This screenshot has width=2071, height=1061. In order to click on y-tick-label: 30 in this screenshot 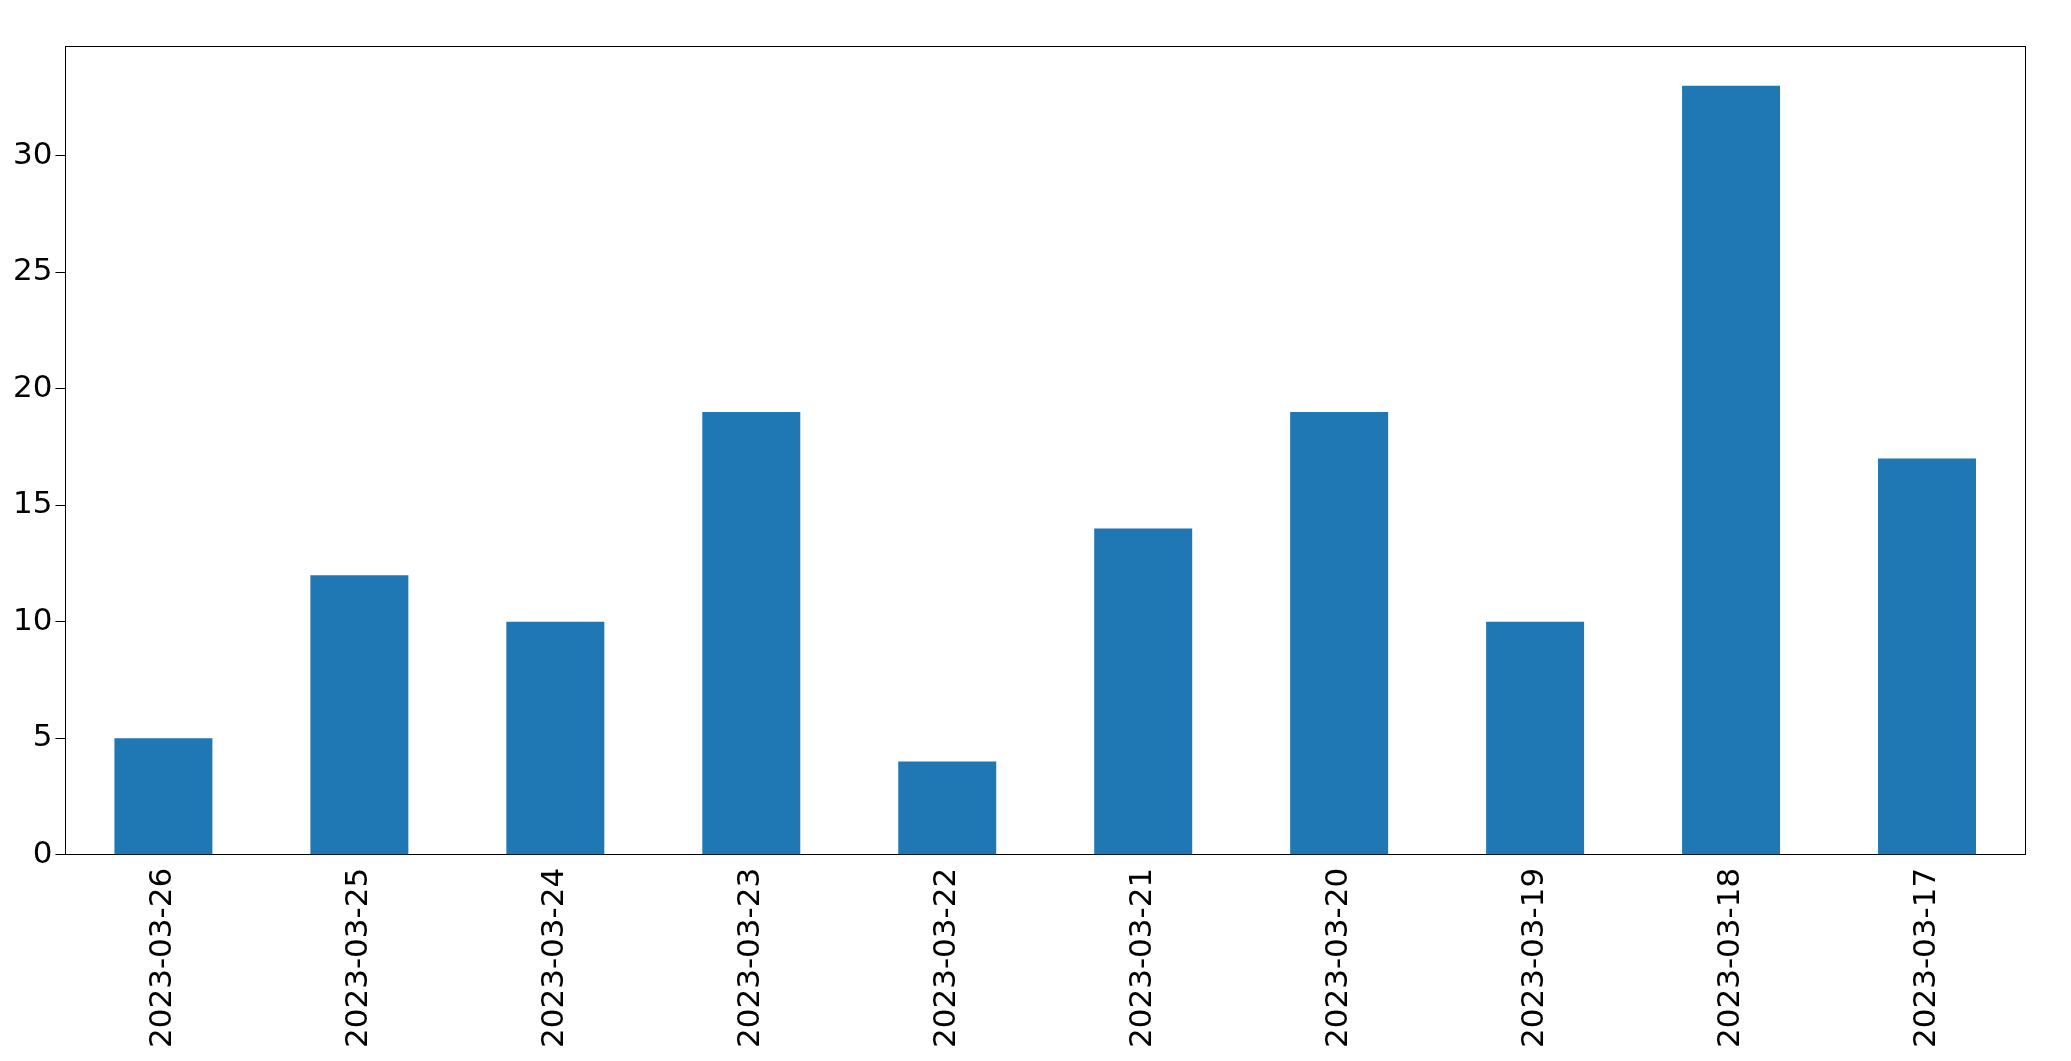, I will do `click(32, 152)`.